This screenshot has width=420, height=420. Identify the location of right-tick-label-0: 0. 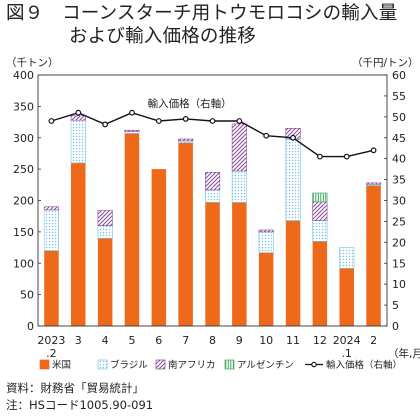
(395, 326).